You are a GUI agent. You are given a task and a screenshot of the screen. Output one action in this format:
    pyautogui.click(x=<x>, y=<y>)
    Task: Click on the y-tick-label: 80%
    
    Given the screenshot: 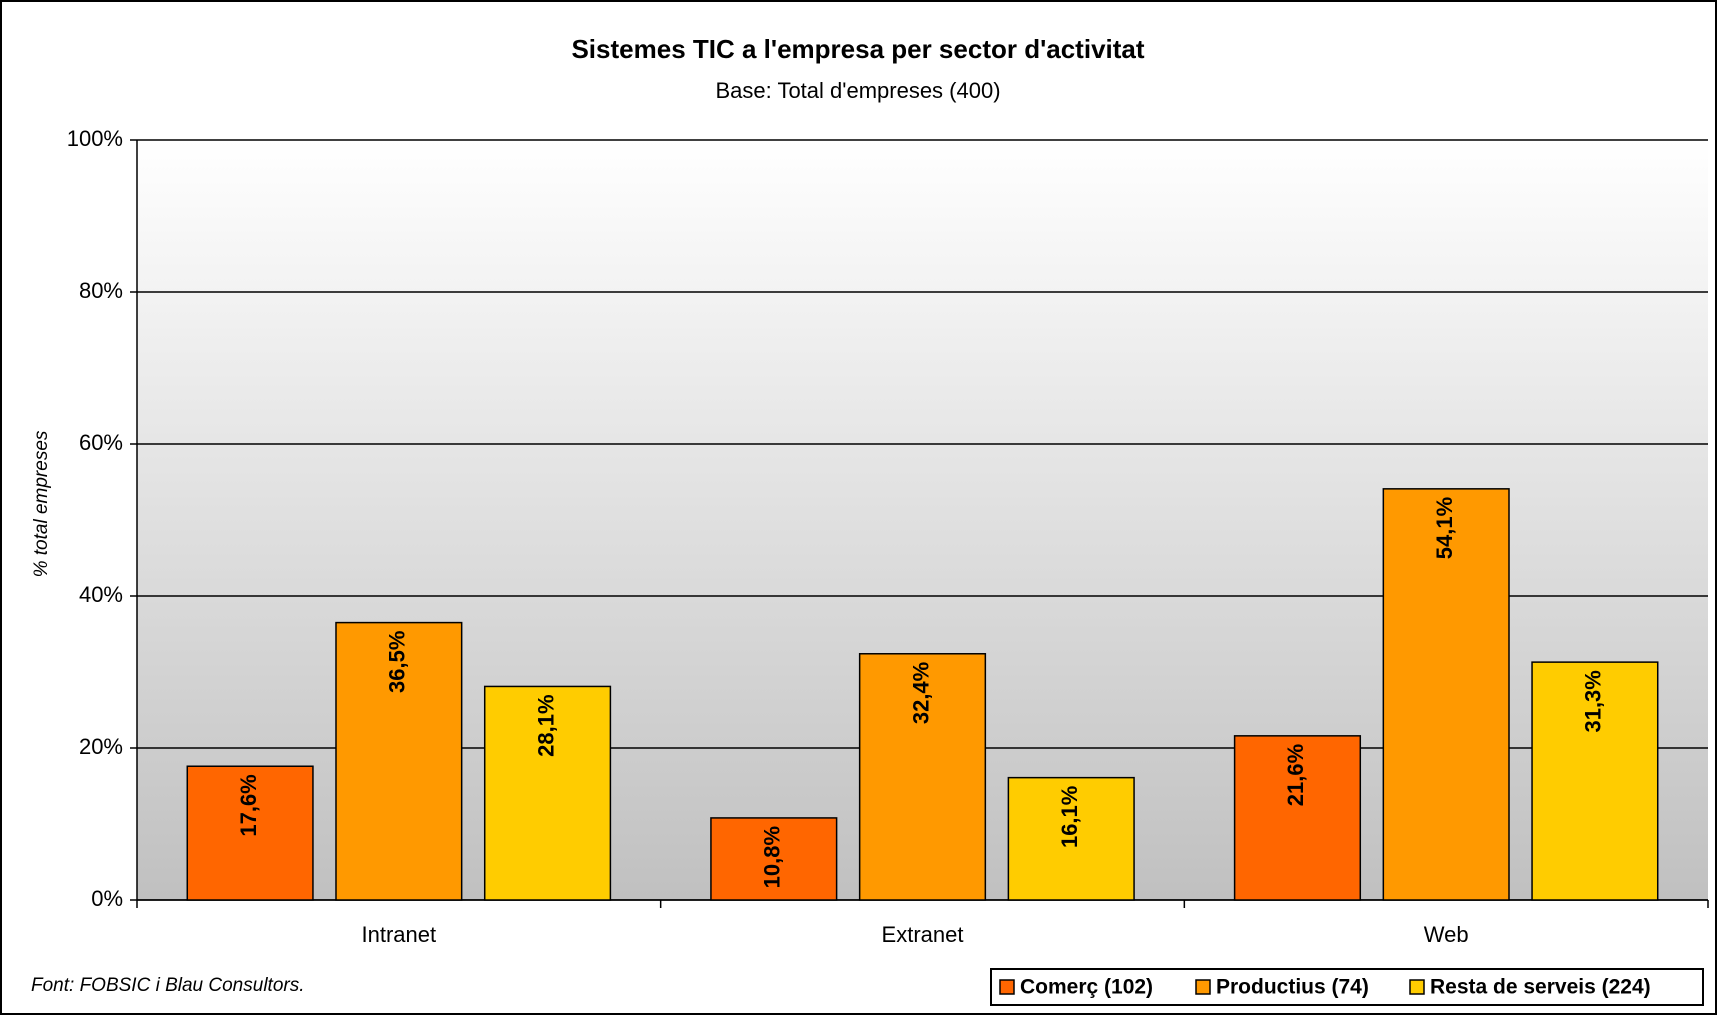 What is the action you would take?
    pyautogui.click(x=101, y=290)
    